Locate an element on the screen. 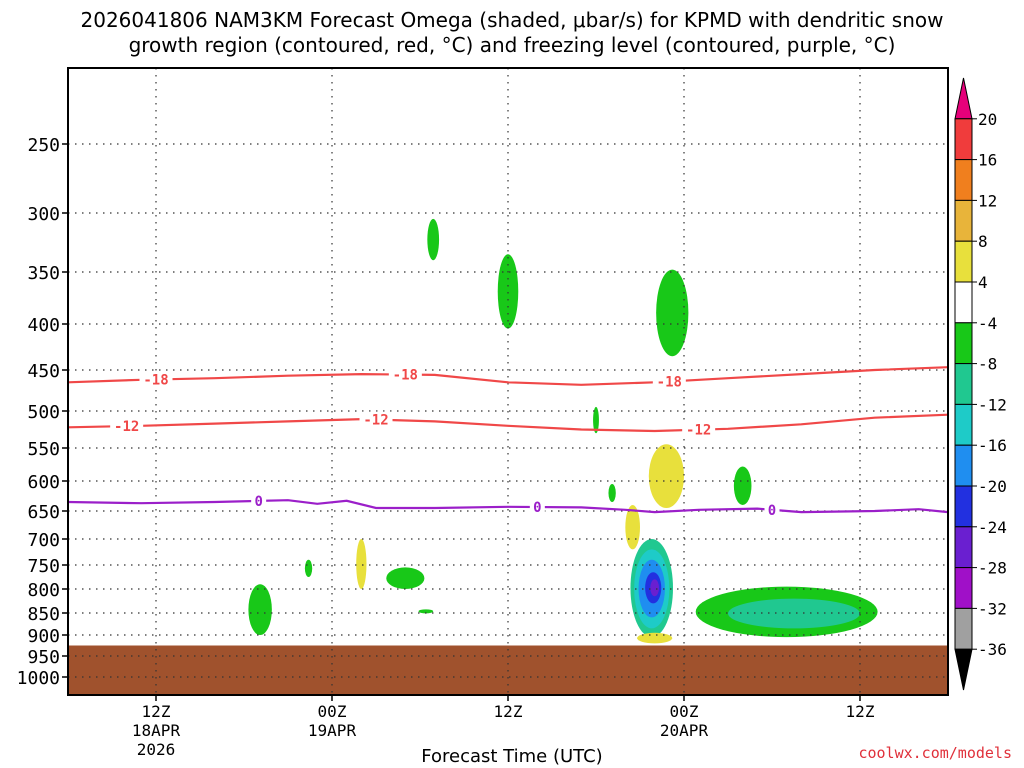  y-tick-label-550: 550 is located at coordinates (43, 449).